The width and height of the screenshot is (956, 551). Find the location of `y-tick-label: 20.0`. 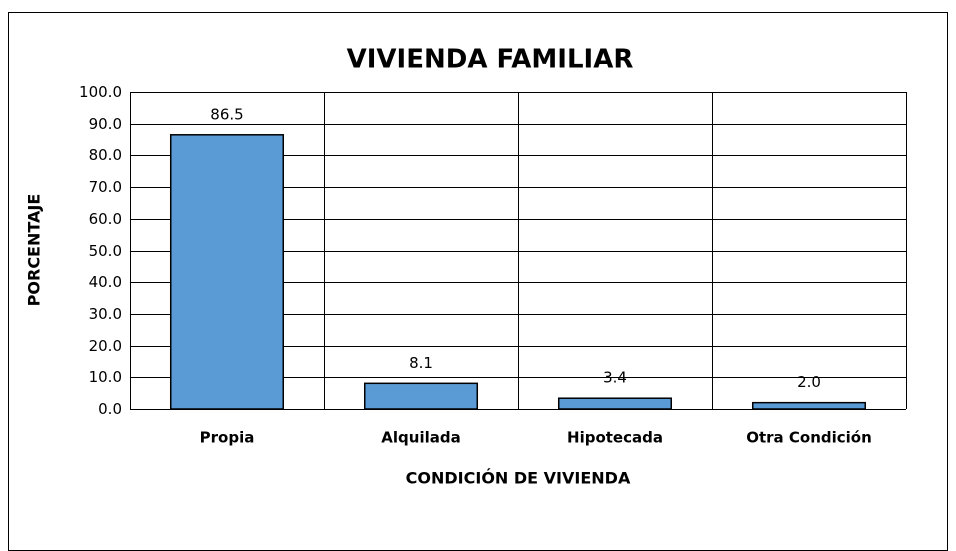

y-tick-label: 20.0 is located at coordinates (105, 346).